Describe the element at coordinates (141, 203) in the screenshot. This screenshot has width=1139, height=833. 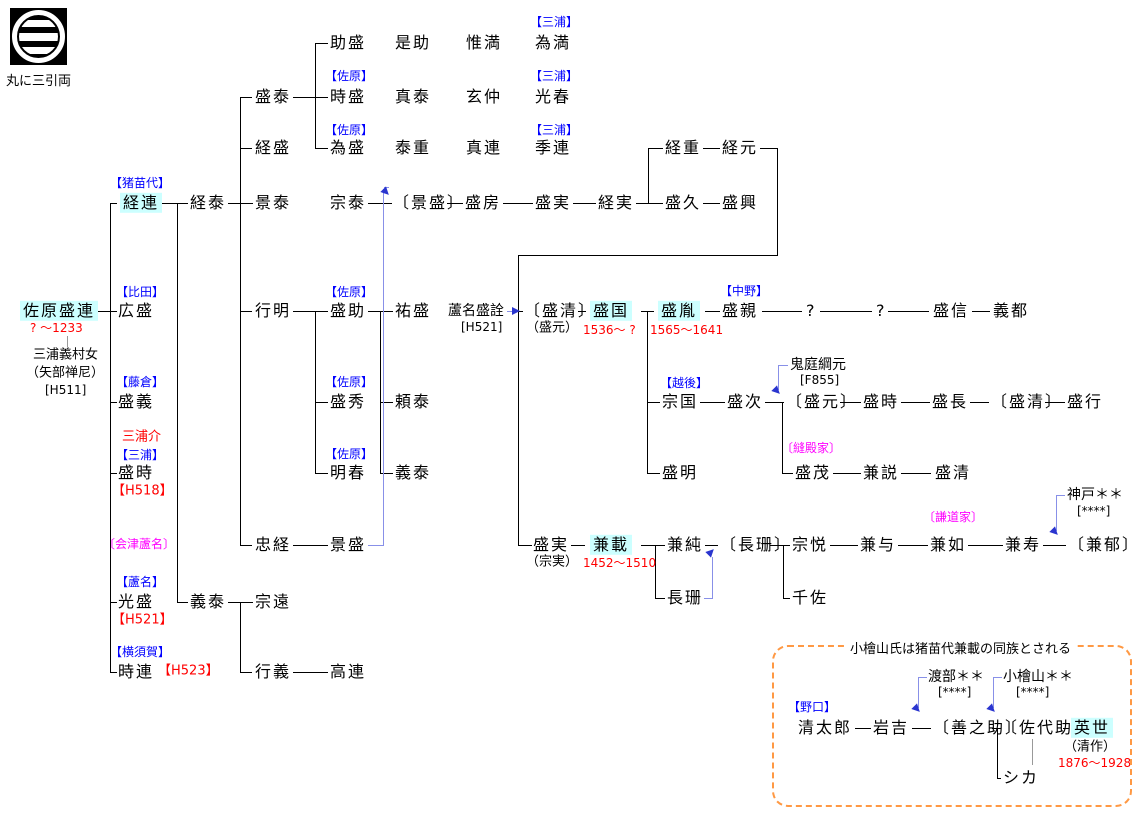
I see `person-tsunetsura: 経連` at that location.